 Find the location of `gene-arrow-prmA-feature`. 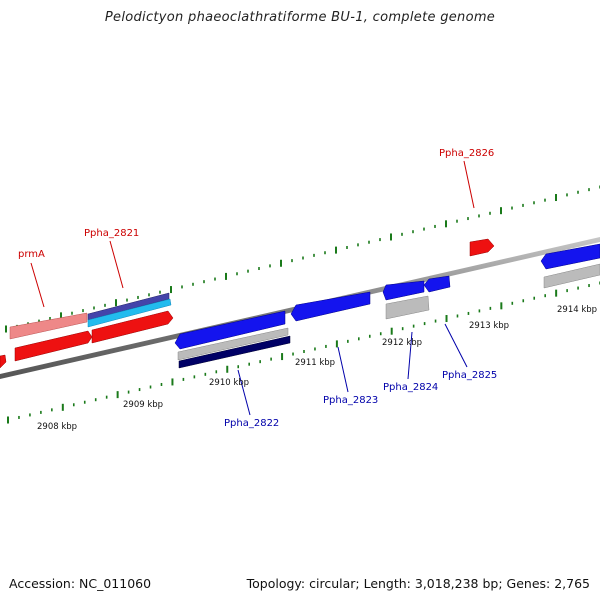

gene-arrow-prmA-feature is located at coordinates (48, 326).